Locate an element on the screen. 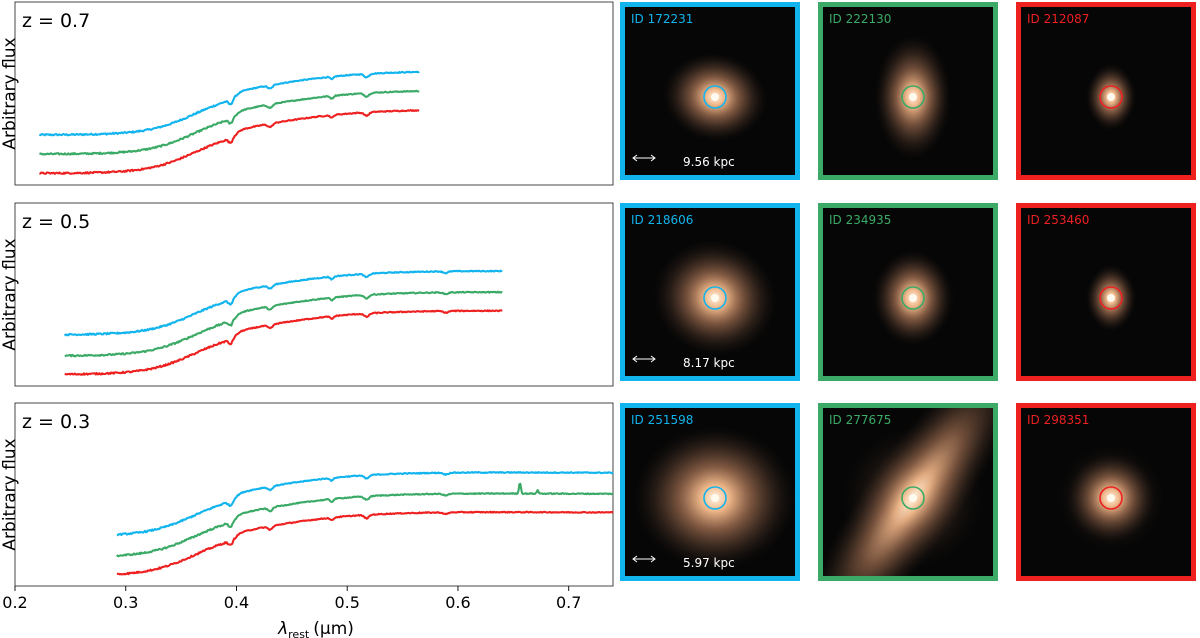 The image size is (1200, 638). galaxy-id: ID 277675 is located at coordinates (860, 420).